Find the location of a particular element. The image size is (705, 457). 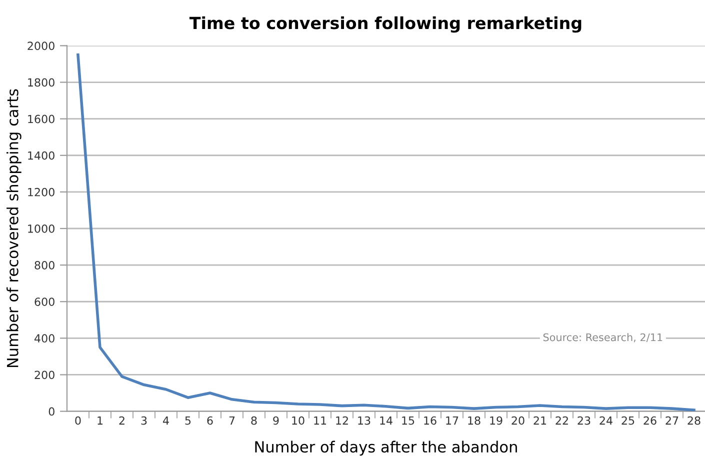

y-tick-label: 1400 is located at coordinates (41, 155).